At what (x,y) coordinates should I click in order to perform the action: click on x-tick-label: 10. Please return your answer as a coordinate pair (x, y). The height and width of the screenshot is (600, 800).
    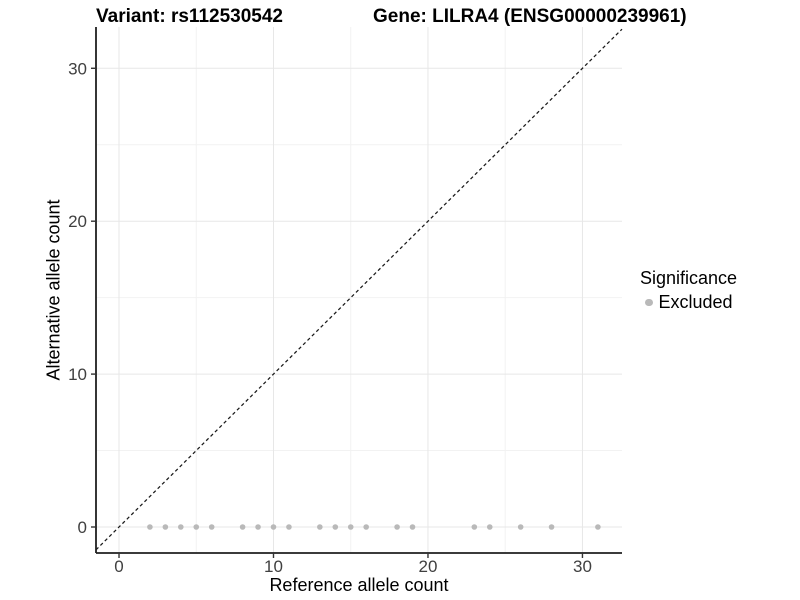
    Looking at the image, I should click on (273, 566).